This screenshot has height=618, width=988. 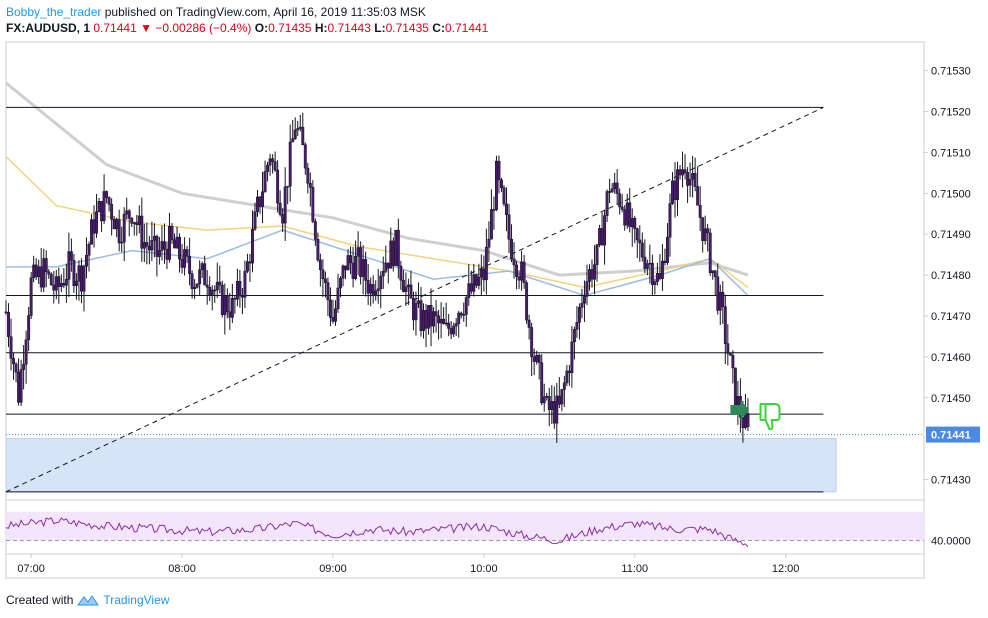 What do you see at coordinates (740, 410) in the screenshot?
I see `green-arrow-icon` at bounding box center [740, 410].